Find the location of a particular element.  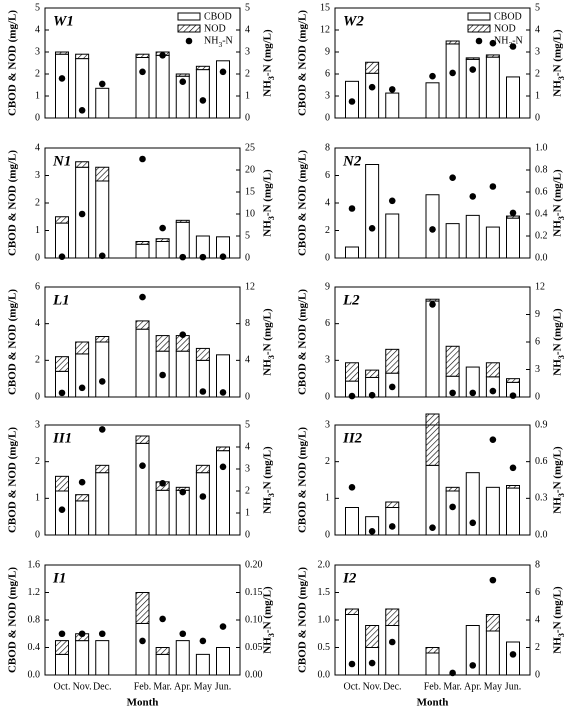

y-tick-label: 9 is located at coordinates (327, 286).